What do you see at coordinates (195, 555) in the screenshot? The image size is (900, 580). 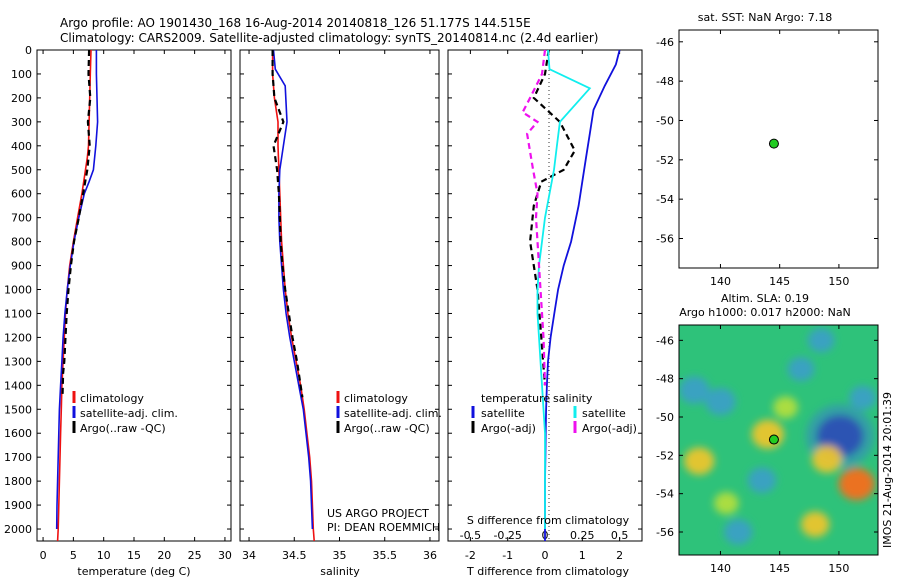 I see `x-tick-label: 25` at bounding box center [195, 555].